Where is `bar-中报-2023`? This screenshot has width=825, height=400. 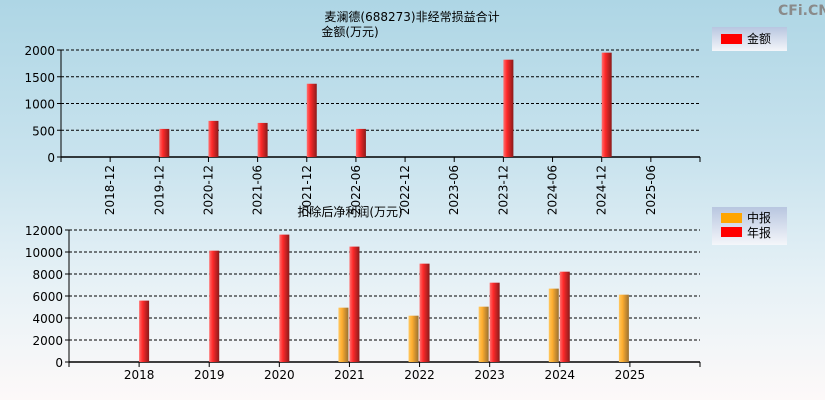 bar-中报-2023 is located at coordinates (483, 334).